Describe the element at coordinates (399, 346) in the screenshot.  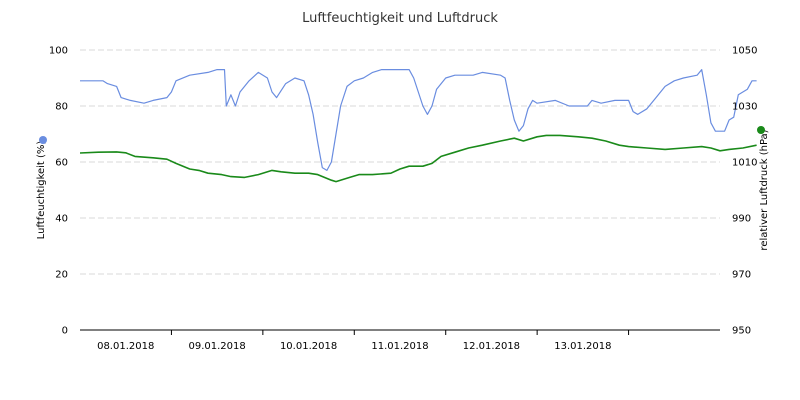
I see `x-tick-label: 11.01.2018` at that location.